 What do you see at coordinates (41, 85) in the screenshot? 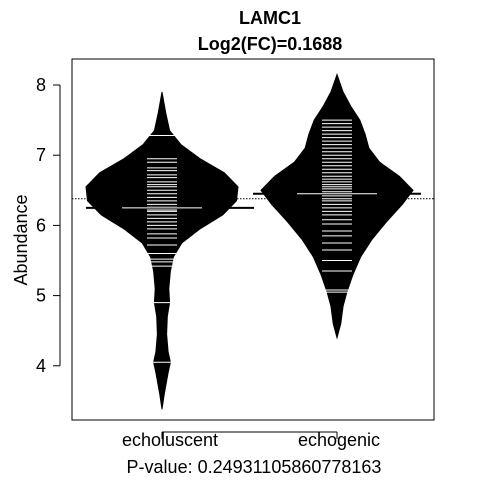
I see `y-tick-label: 8` at bounding box center [41, 85].